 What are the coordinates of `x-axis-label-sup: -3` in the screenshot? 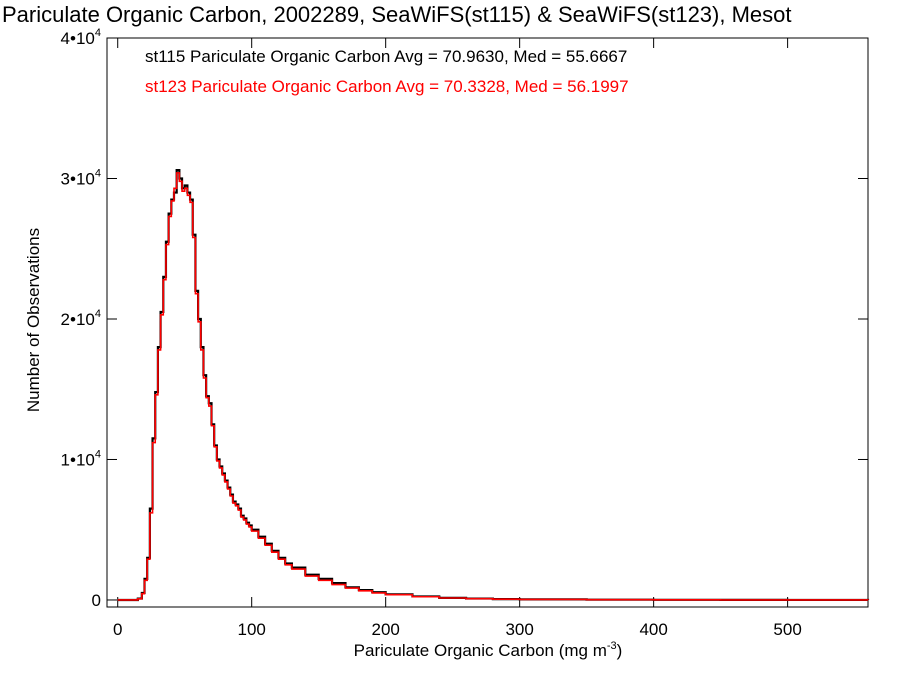 It's located at (612, 646).